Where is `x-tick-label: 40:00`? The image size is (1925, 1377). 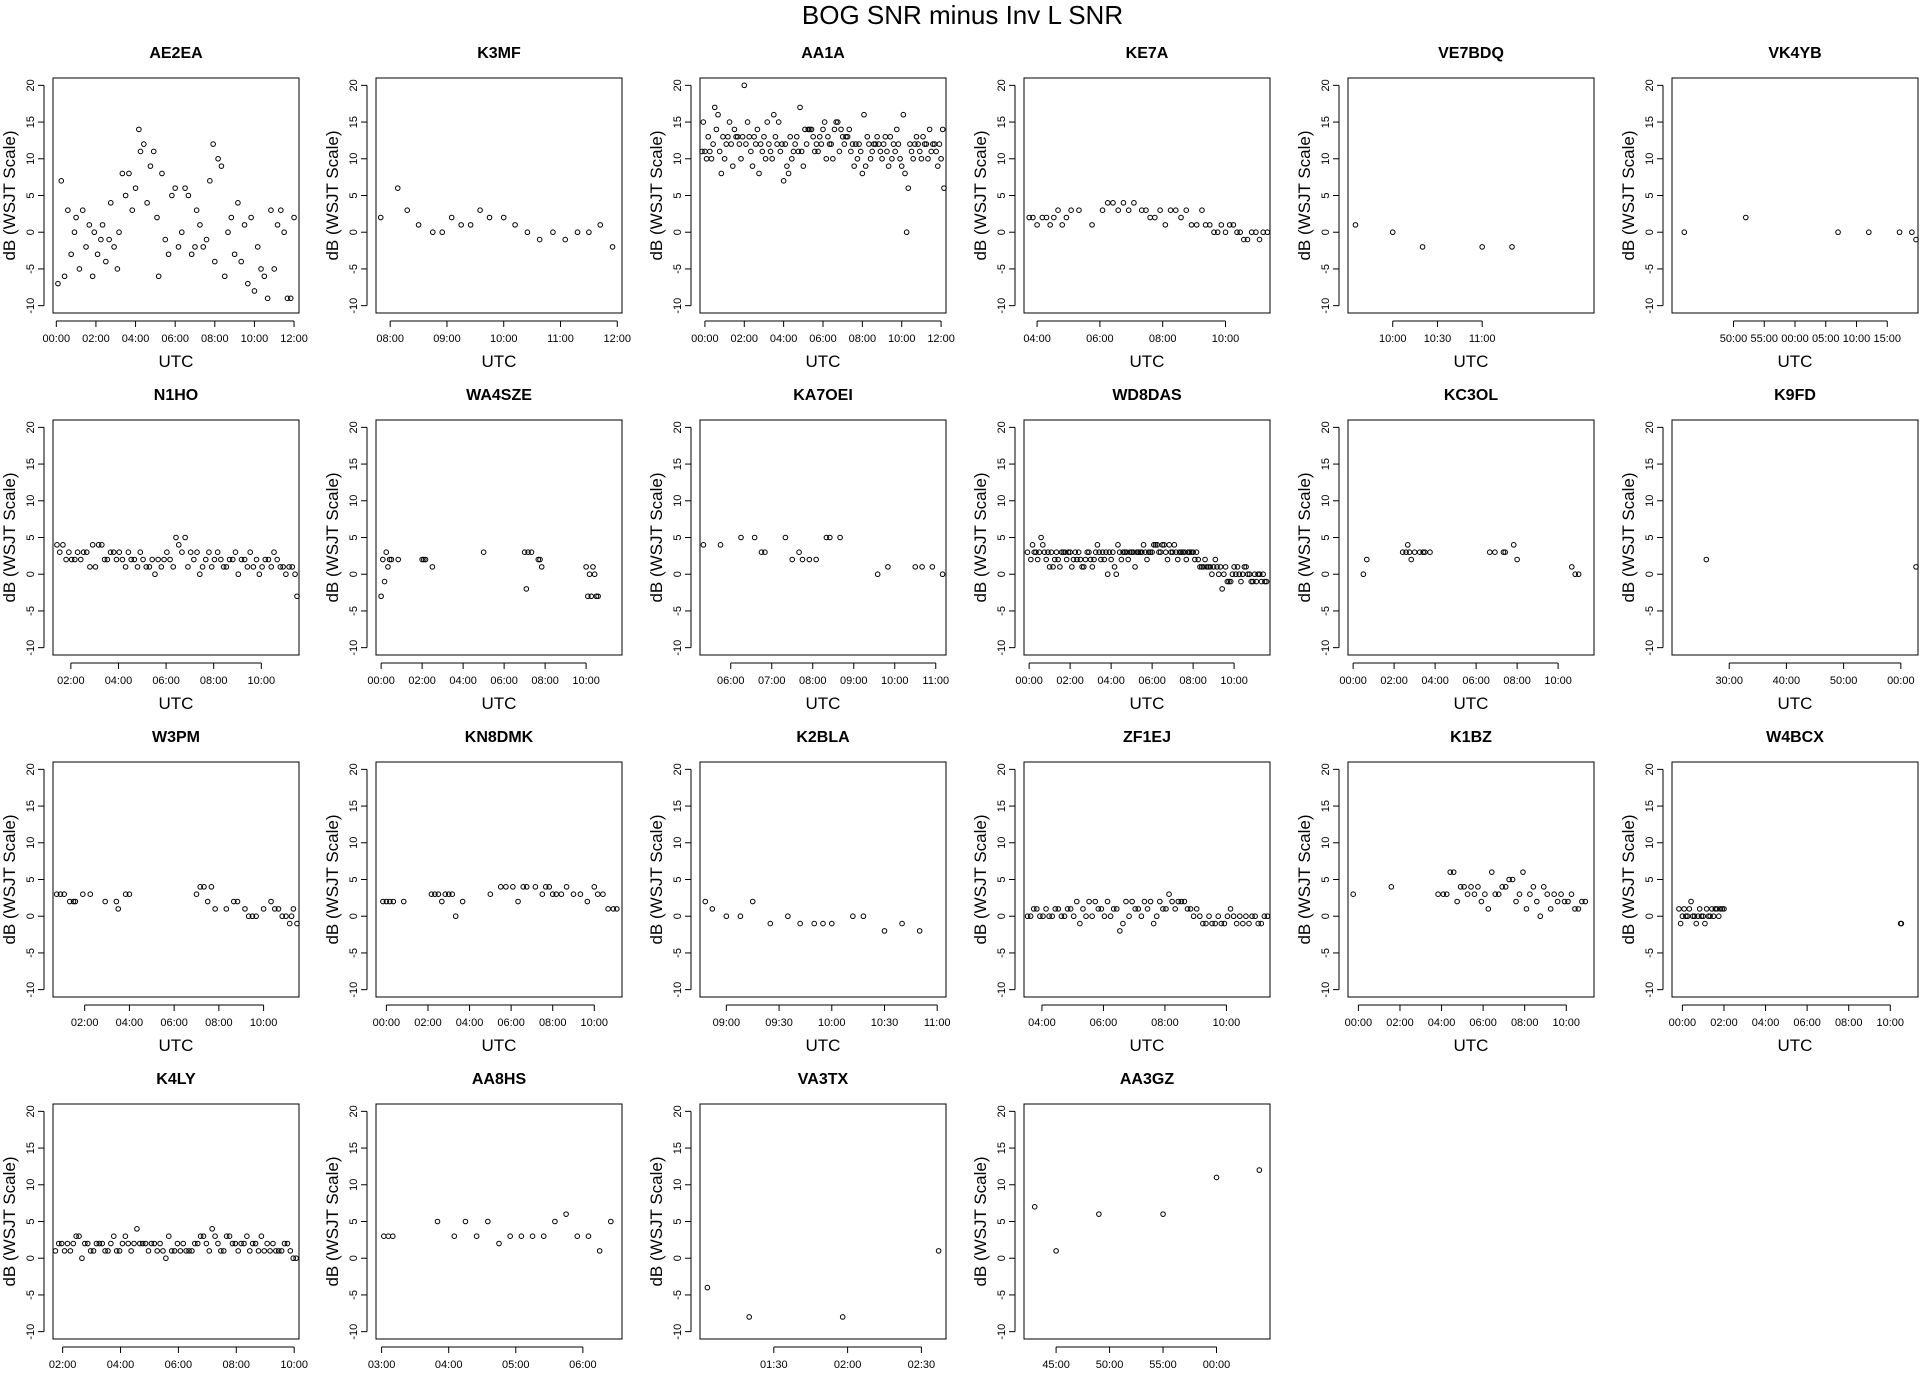
x-tick-label: 40:00 is located at coordinates (1787, 681).